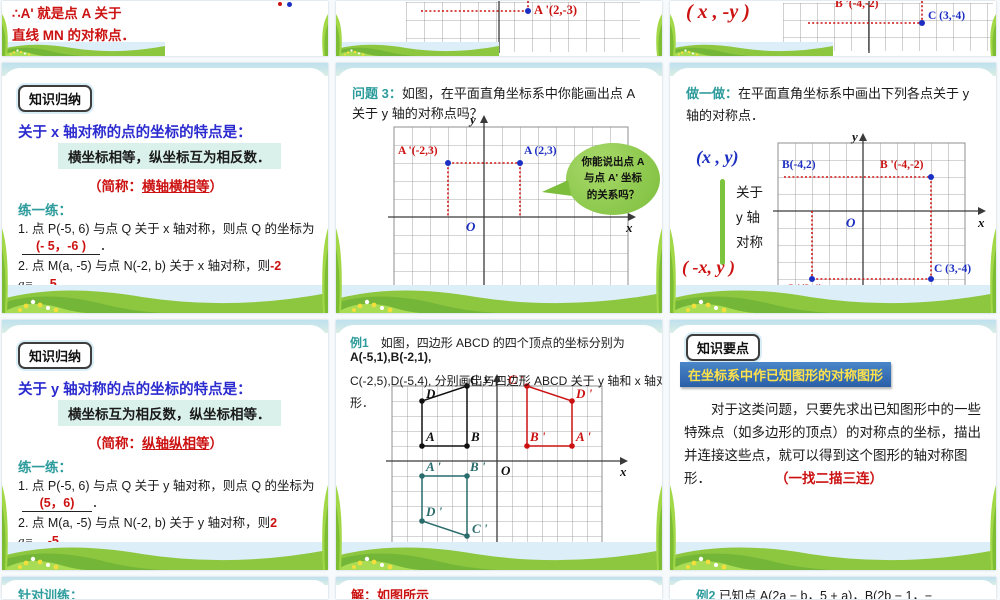  Describe the element at coordinates (827, 92) in the screenshot. I see `do-it-title-line1: 做一做：在平面直角坐标系中画出下列各点关于 y` at that location.